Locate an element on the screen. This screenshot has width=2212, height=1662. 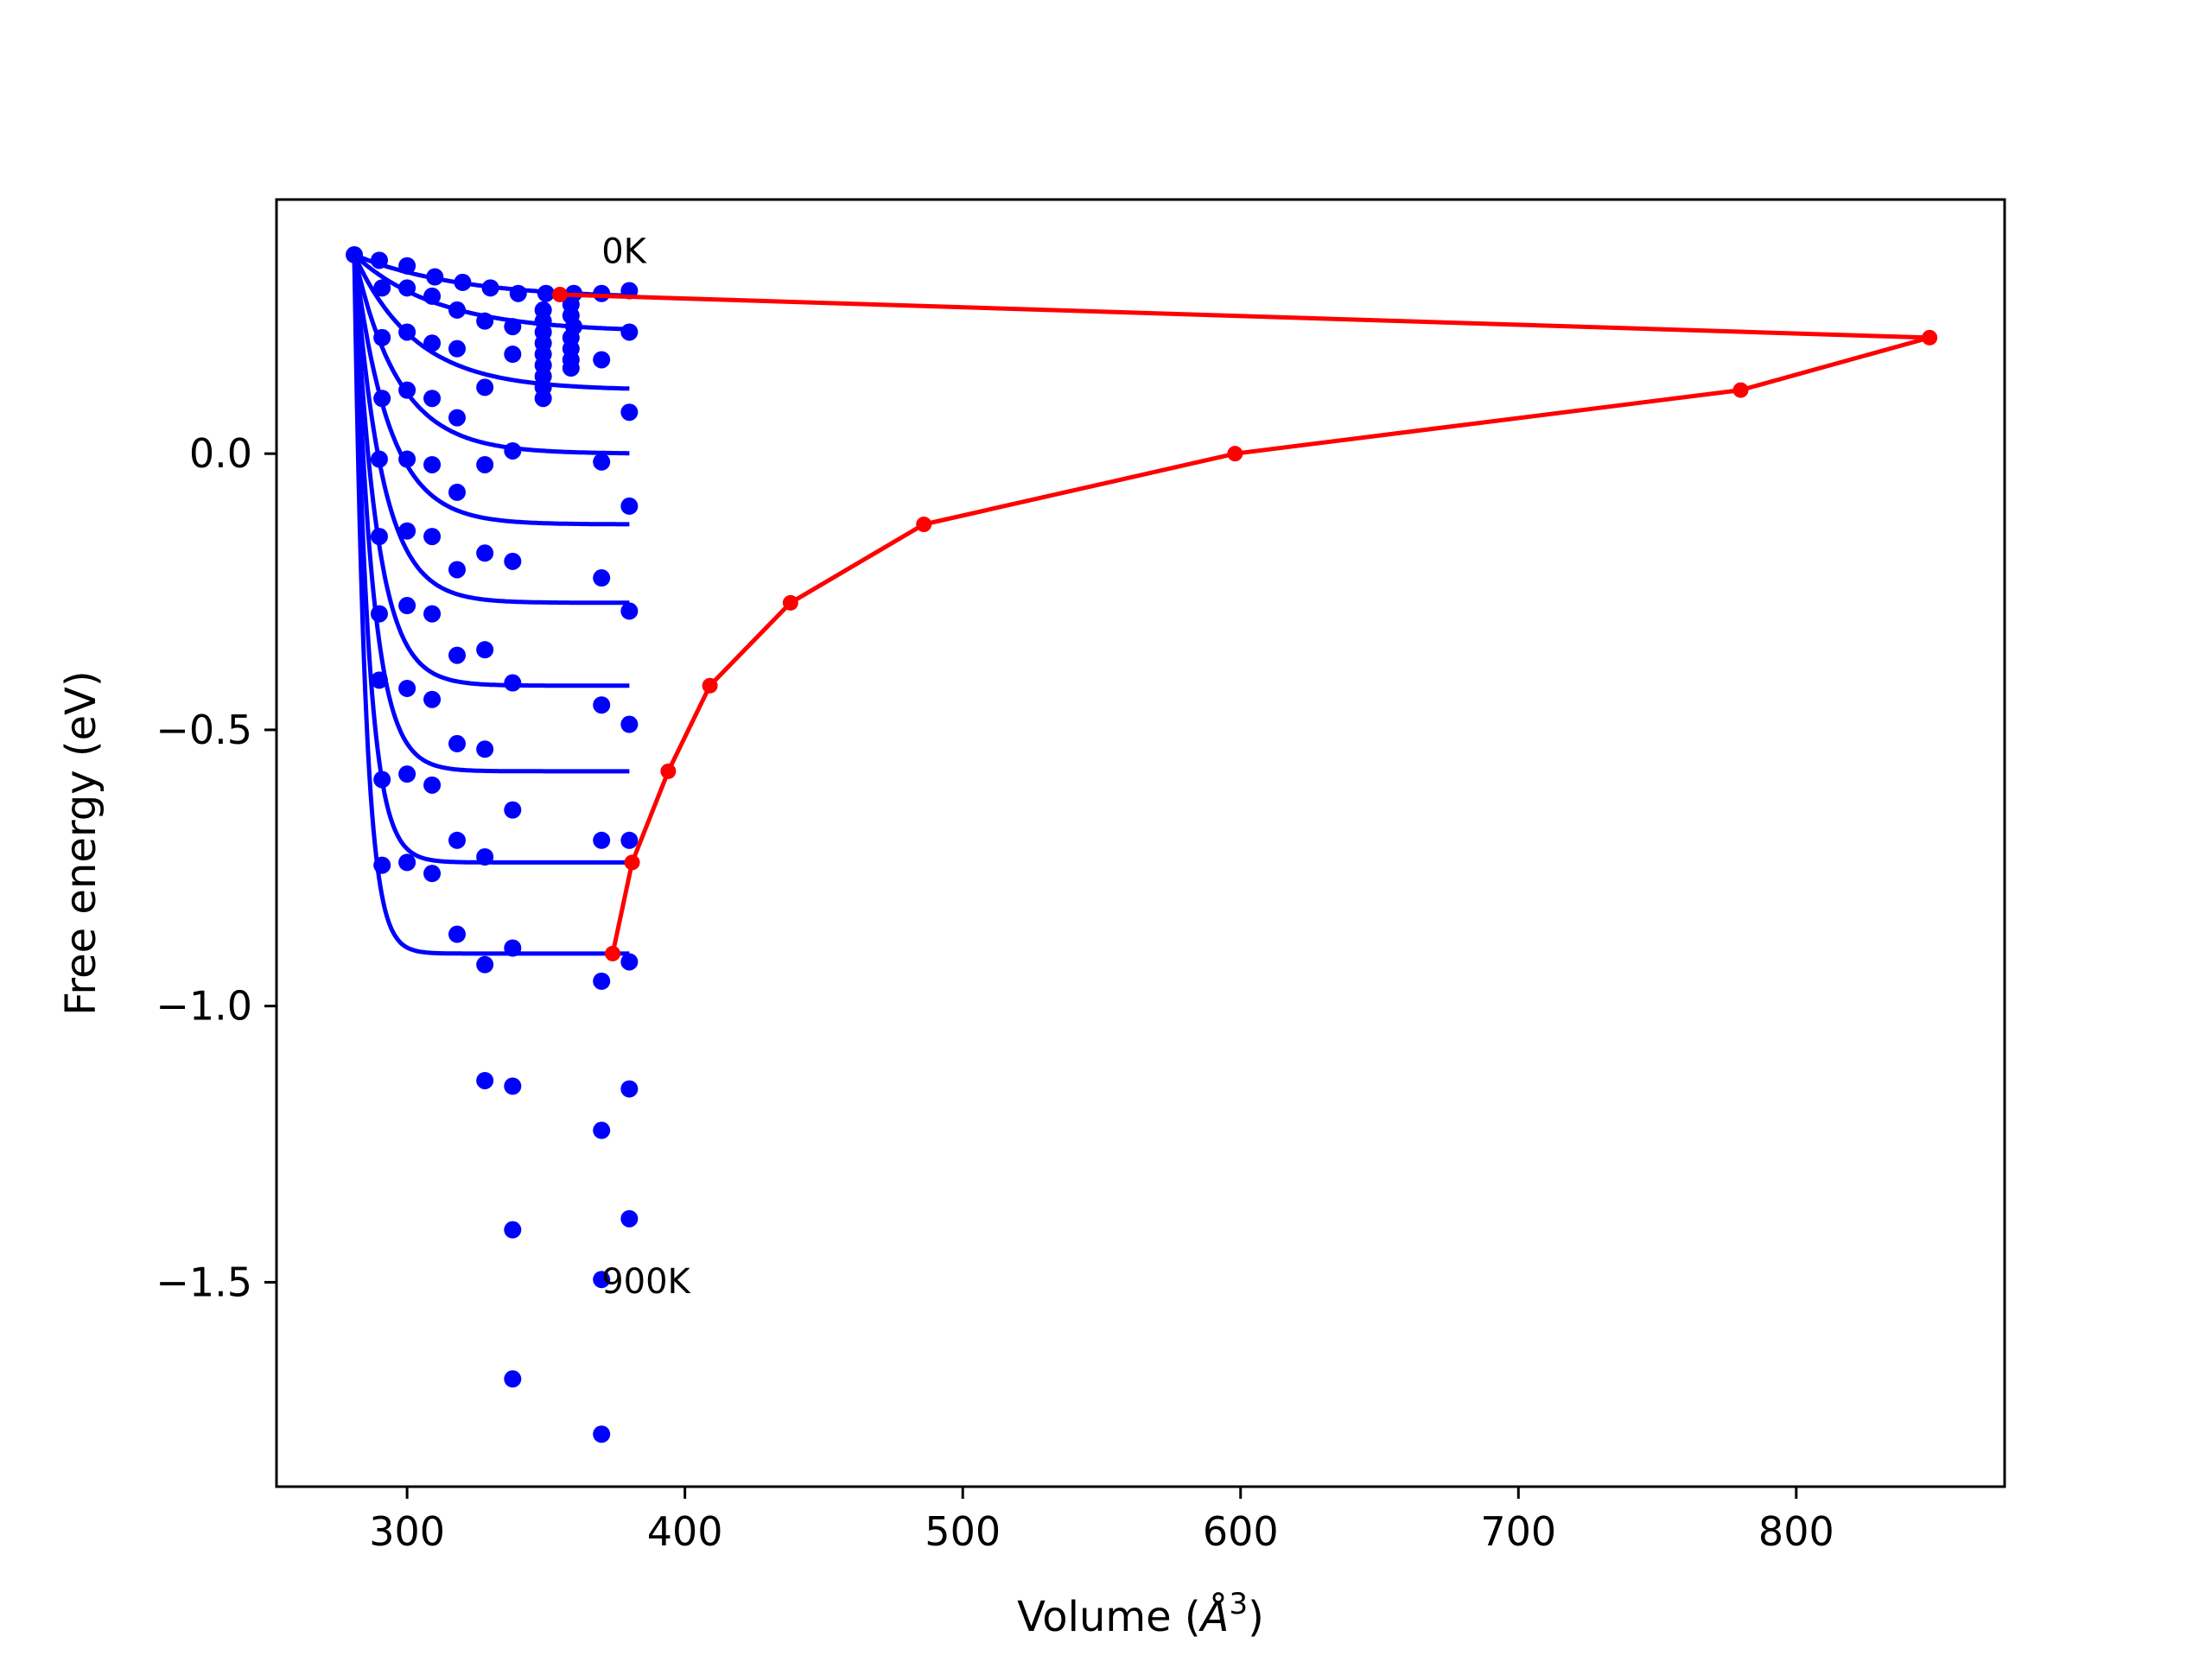
x-tick-label: 500 is located at coordinates (963, 1531).